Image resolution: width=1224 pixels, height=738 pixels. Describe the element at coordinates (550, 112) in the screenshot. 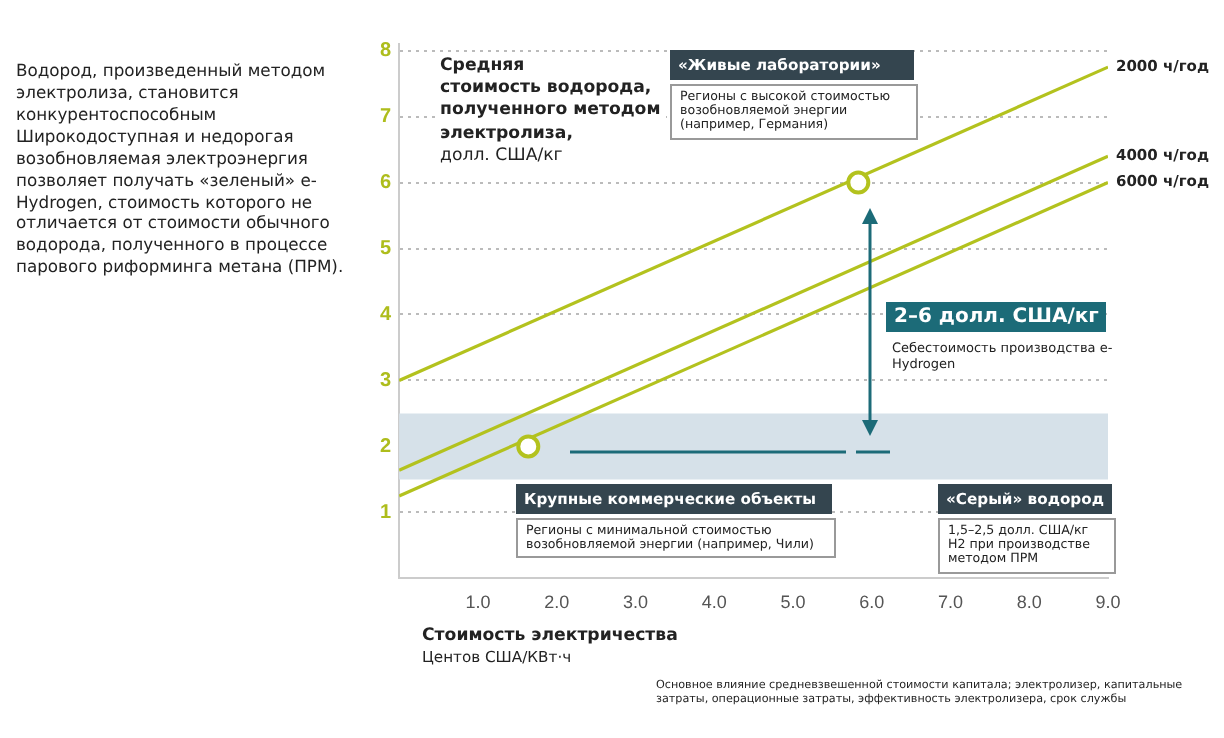

I see `y-axis-title: Средняя стоимость водорода, полученного методом электролиза, долл. США/кг` at that location.